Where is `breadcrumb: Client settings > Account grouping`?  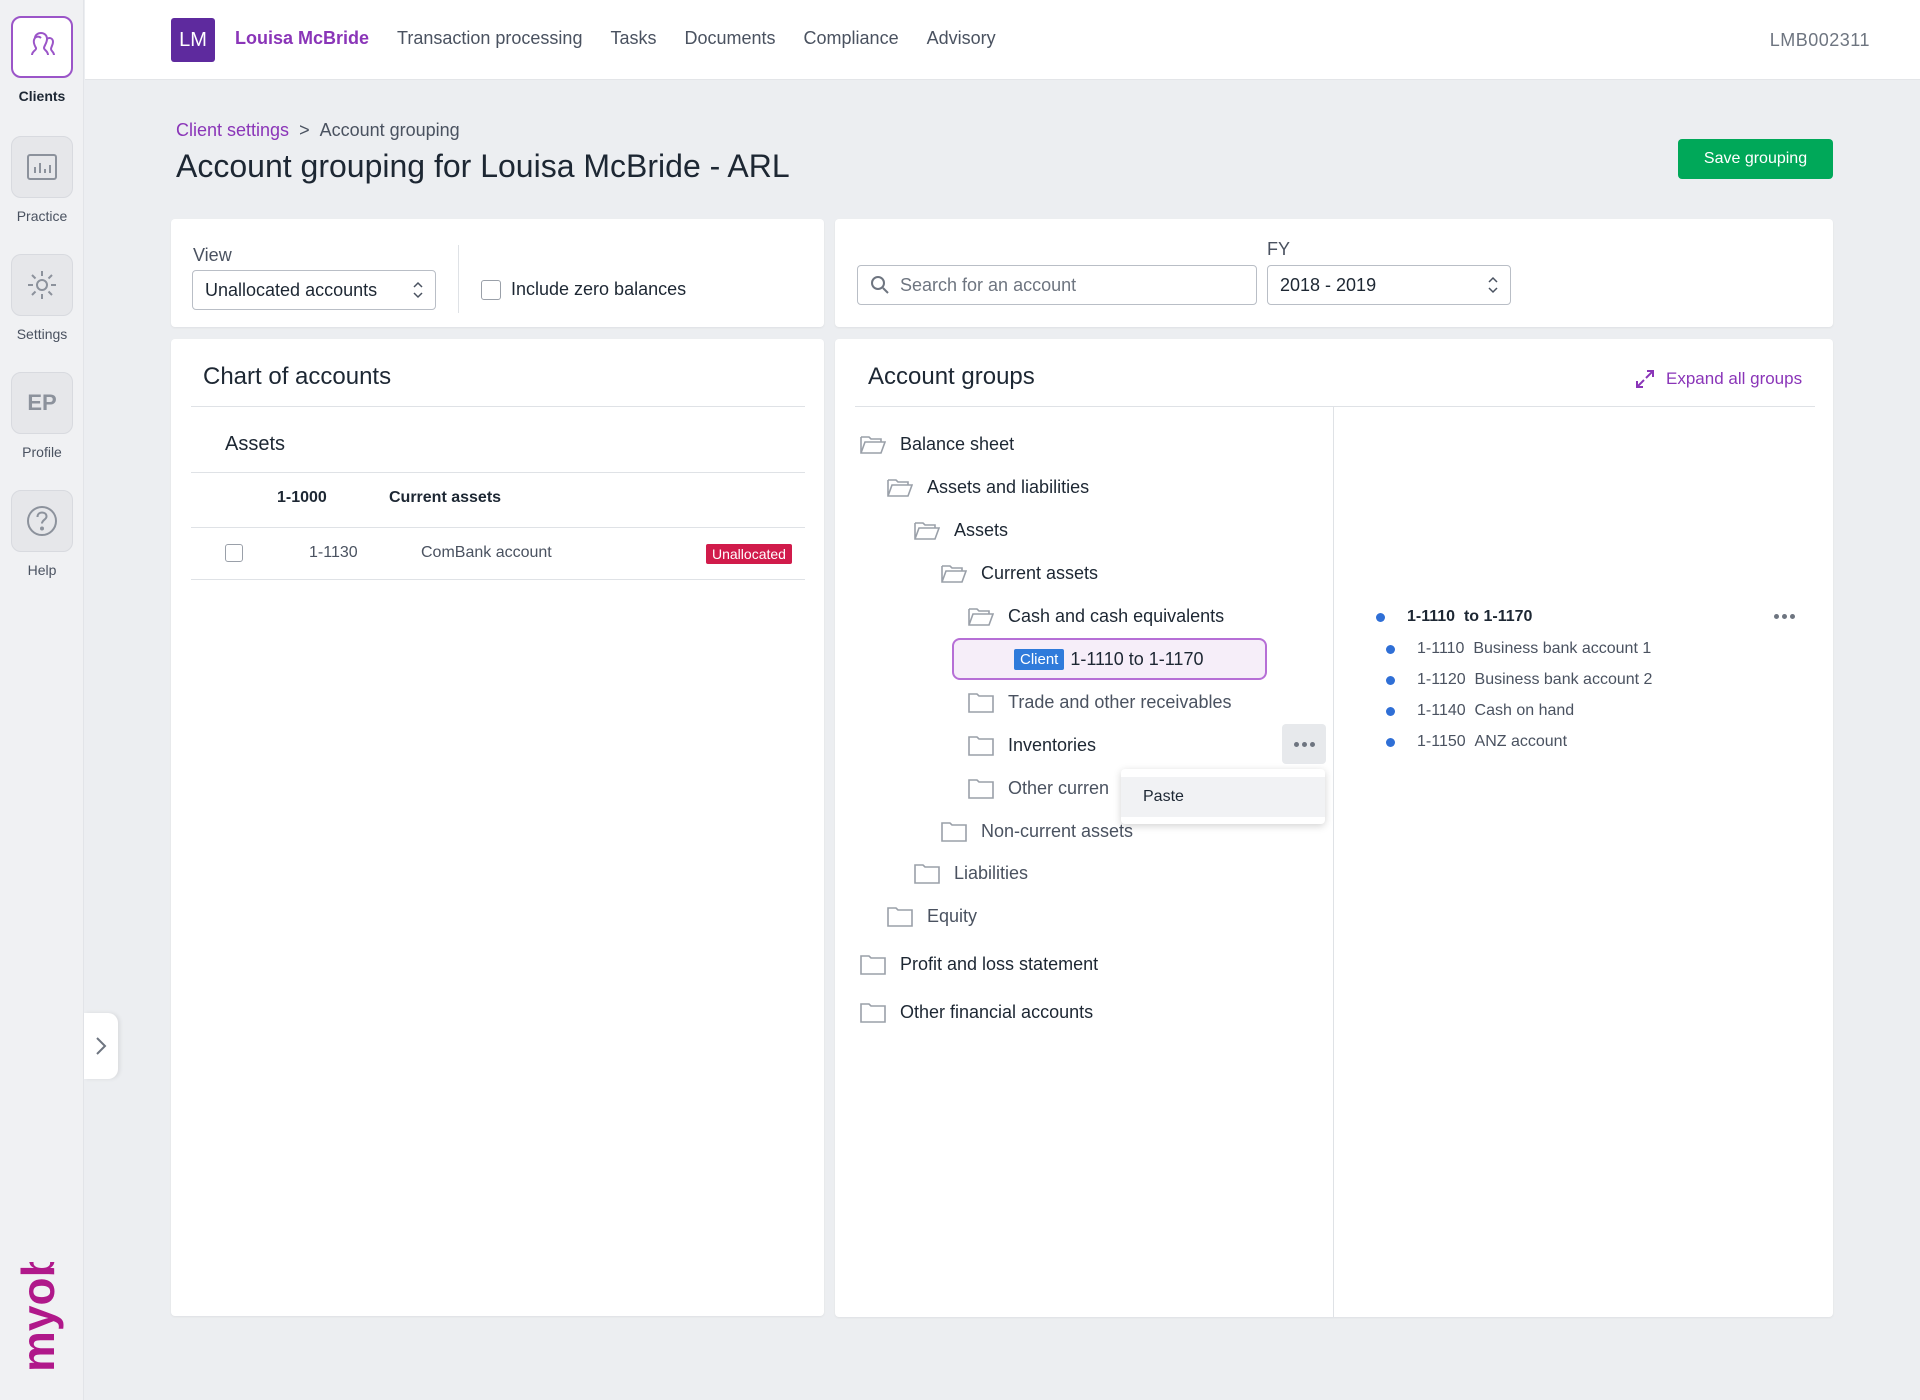
breadcrumb: Client settings > Account grouping is located at coordinates (318, 130).